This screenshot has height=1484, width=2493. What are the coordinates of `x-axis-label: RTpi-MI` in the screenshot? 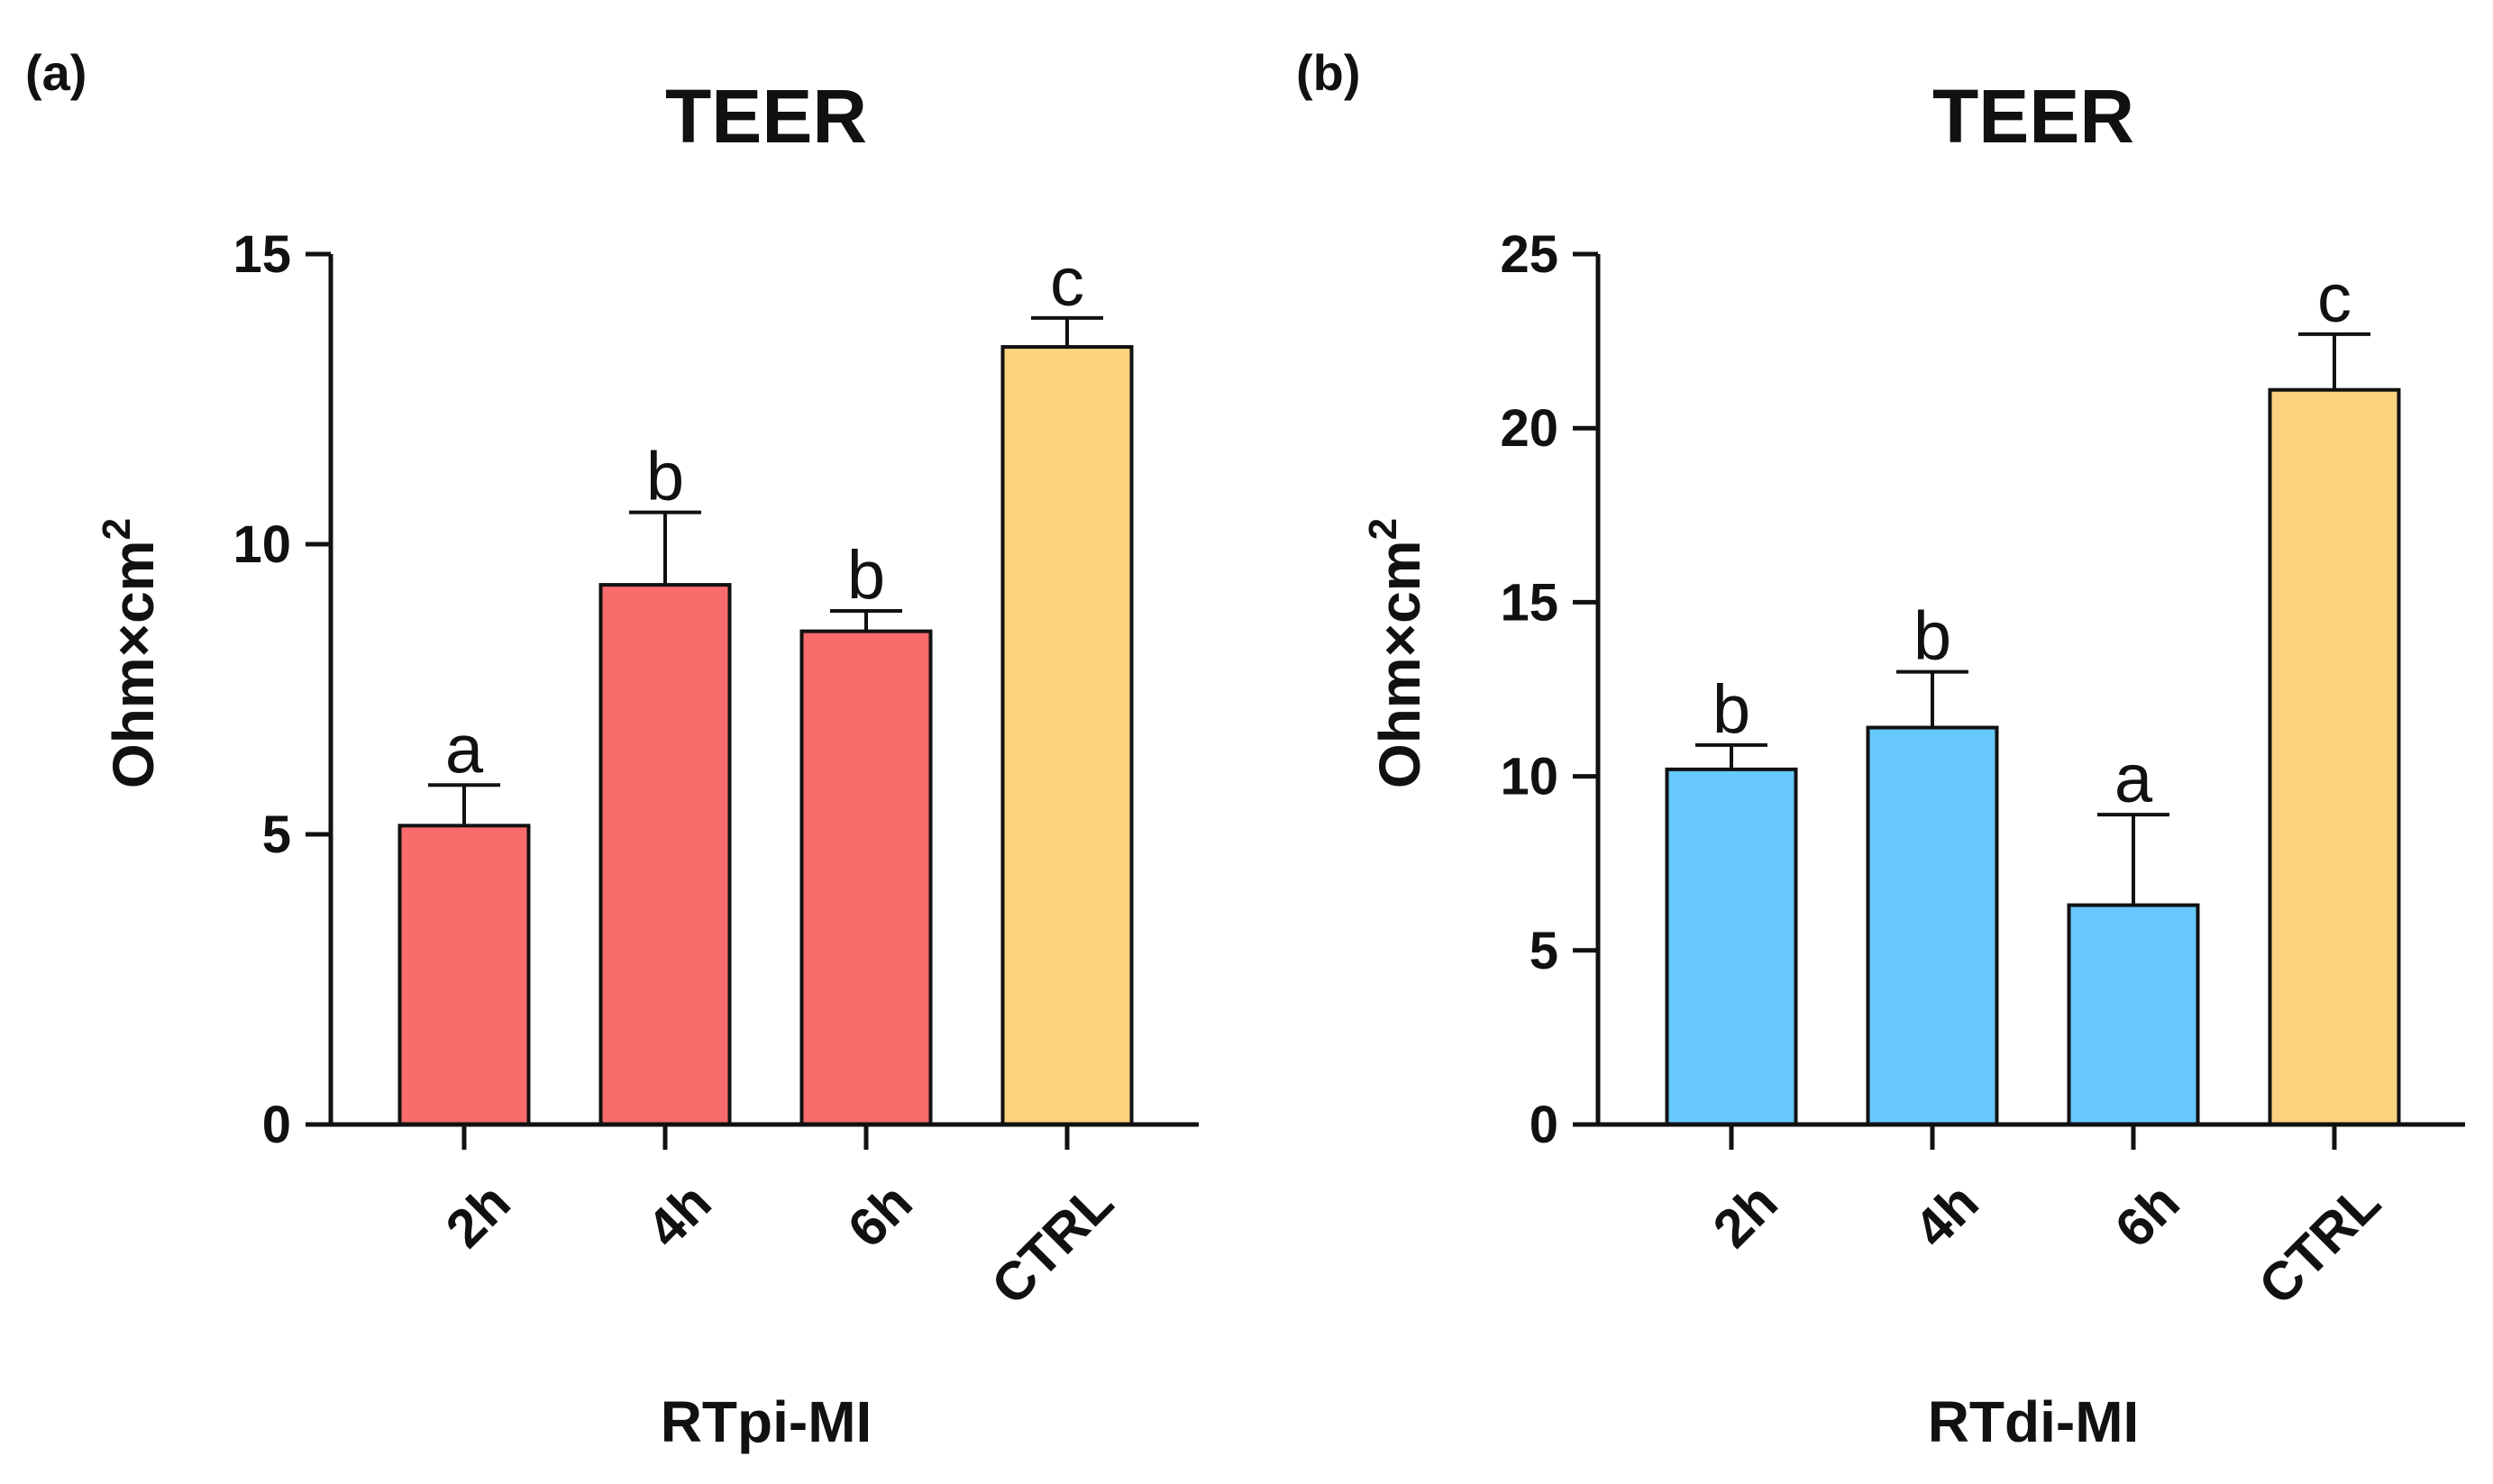 It's located at (766, 1421).